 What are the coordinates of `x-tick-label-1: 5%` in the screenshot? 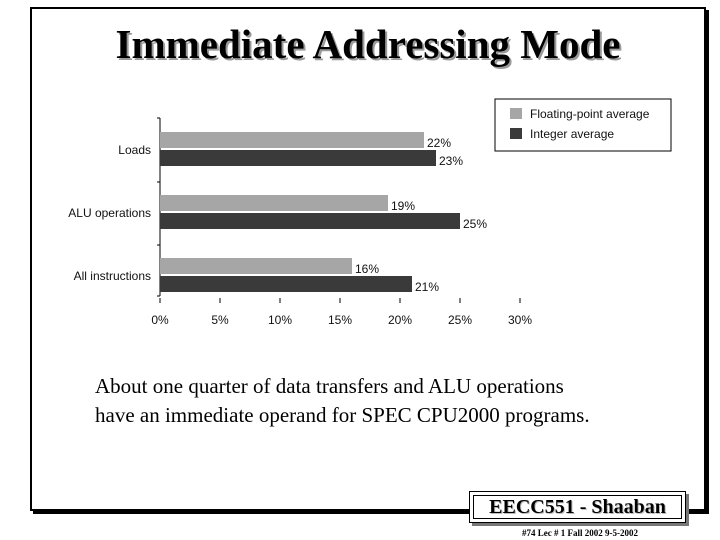 It's located at (220, 320).